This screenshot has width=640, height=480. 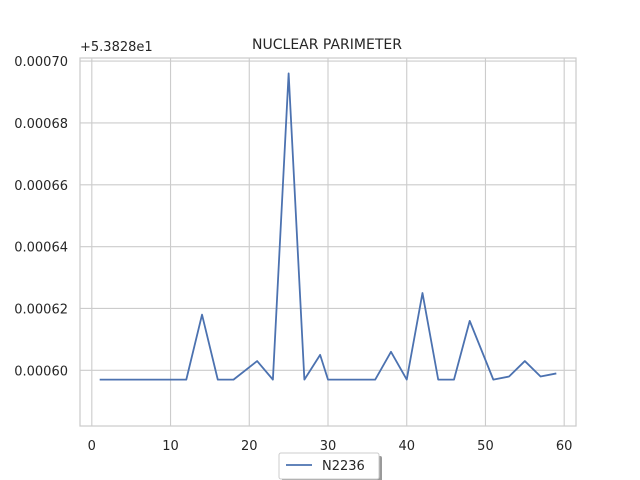 I want to click on y-tick-label: 0.00064, so click(x=41, y=248).